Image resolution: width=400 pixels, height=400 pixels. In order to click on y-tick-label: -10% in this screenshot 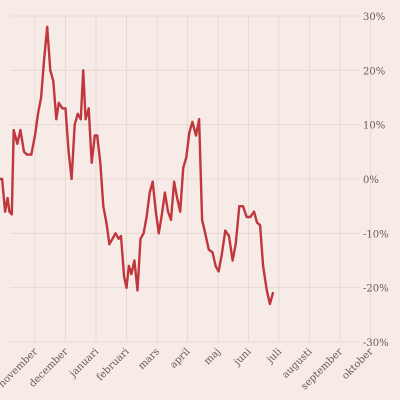, I will do `click(376, 234)`.